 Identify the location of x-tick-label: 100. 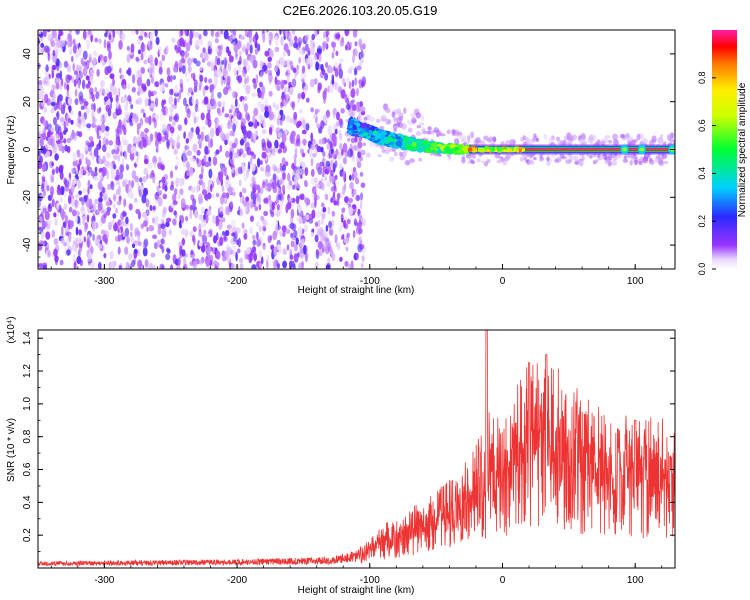
(635, 580).